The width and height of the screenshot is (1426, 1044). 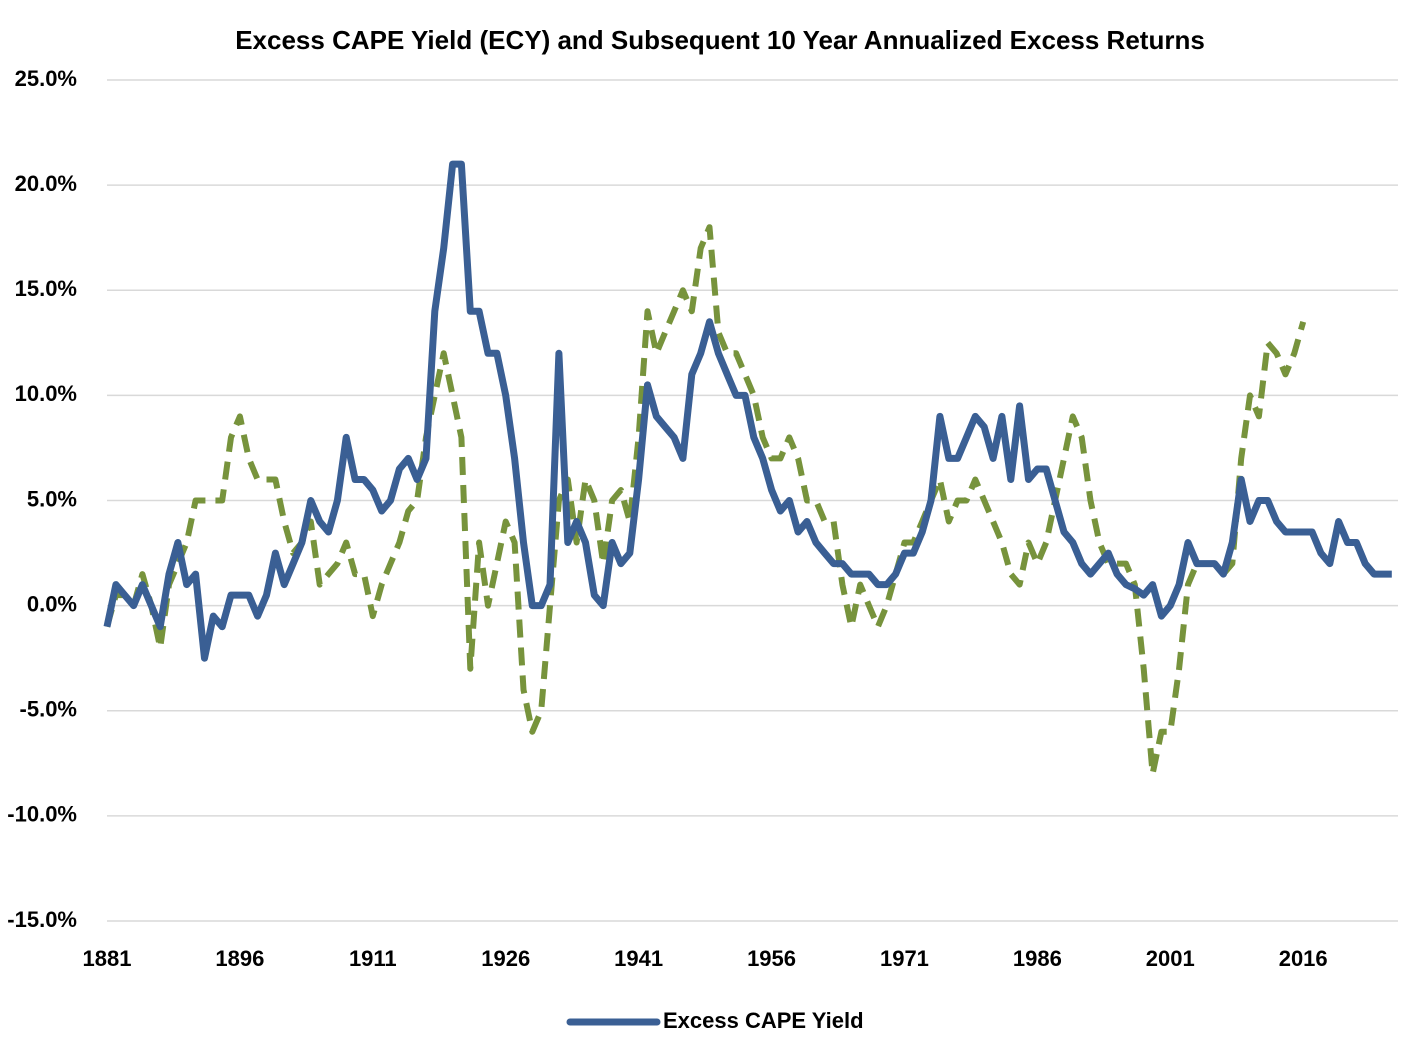 What do you see at coordinates (52, 603) in the screenshot?
I see `y-tick-label: 0.0%` at bounding box center [52, 603].